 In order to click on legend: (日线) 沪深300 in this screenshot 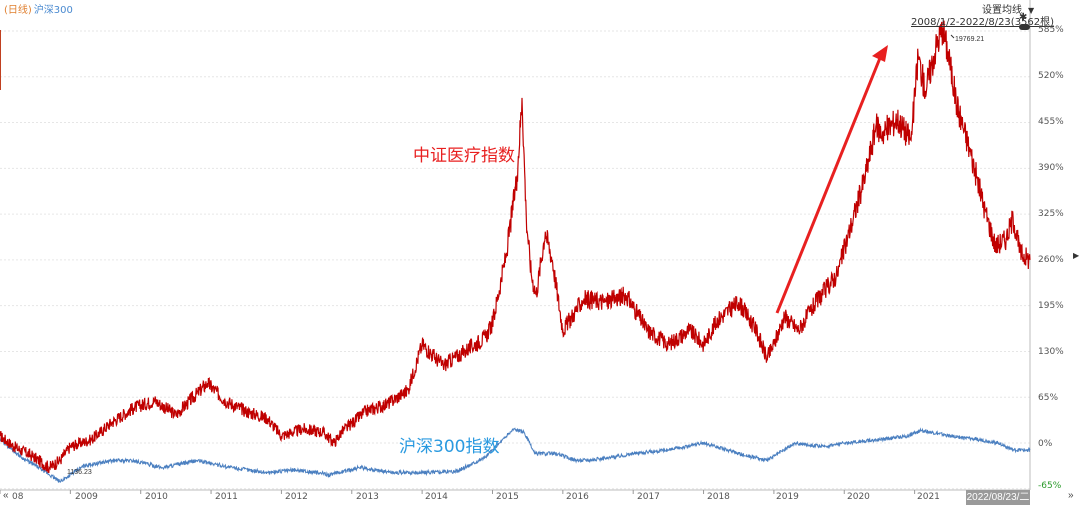, I will do `click(38, 8)`.